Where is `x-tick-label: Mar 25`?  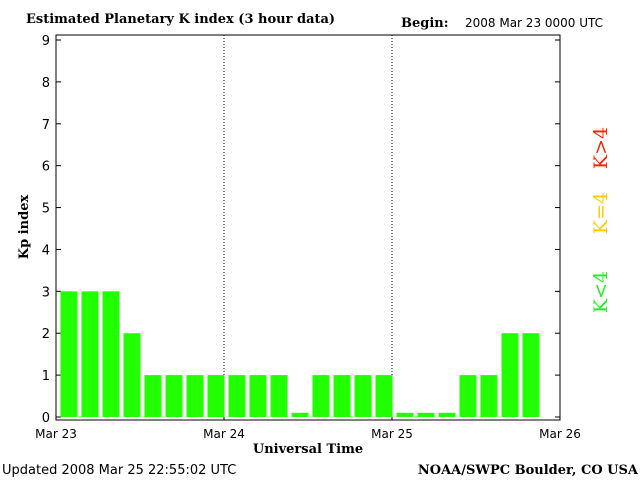 x-tick-label: Mar 25 is located at coordinates (392, 434).